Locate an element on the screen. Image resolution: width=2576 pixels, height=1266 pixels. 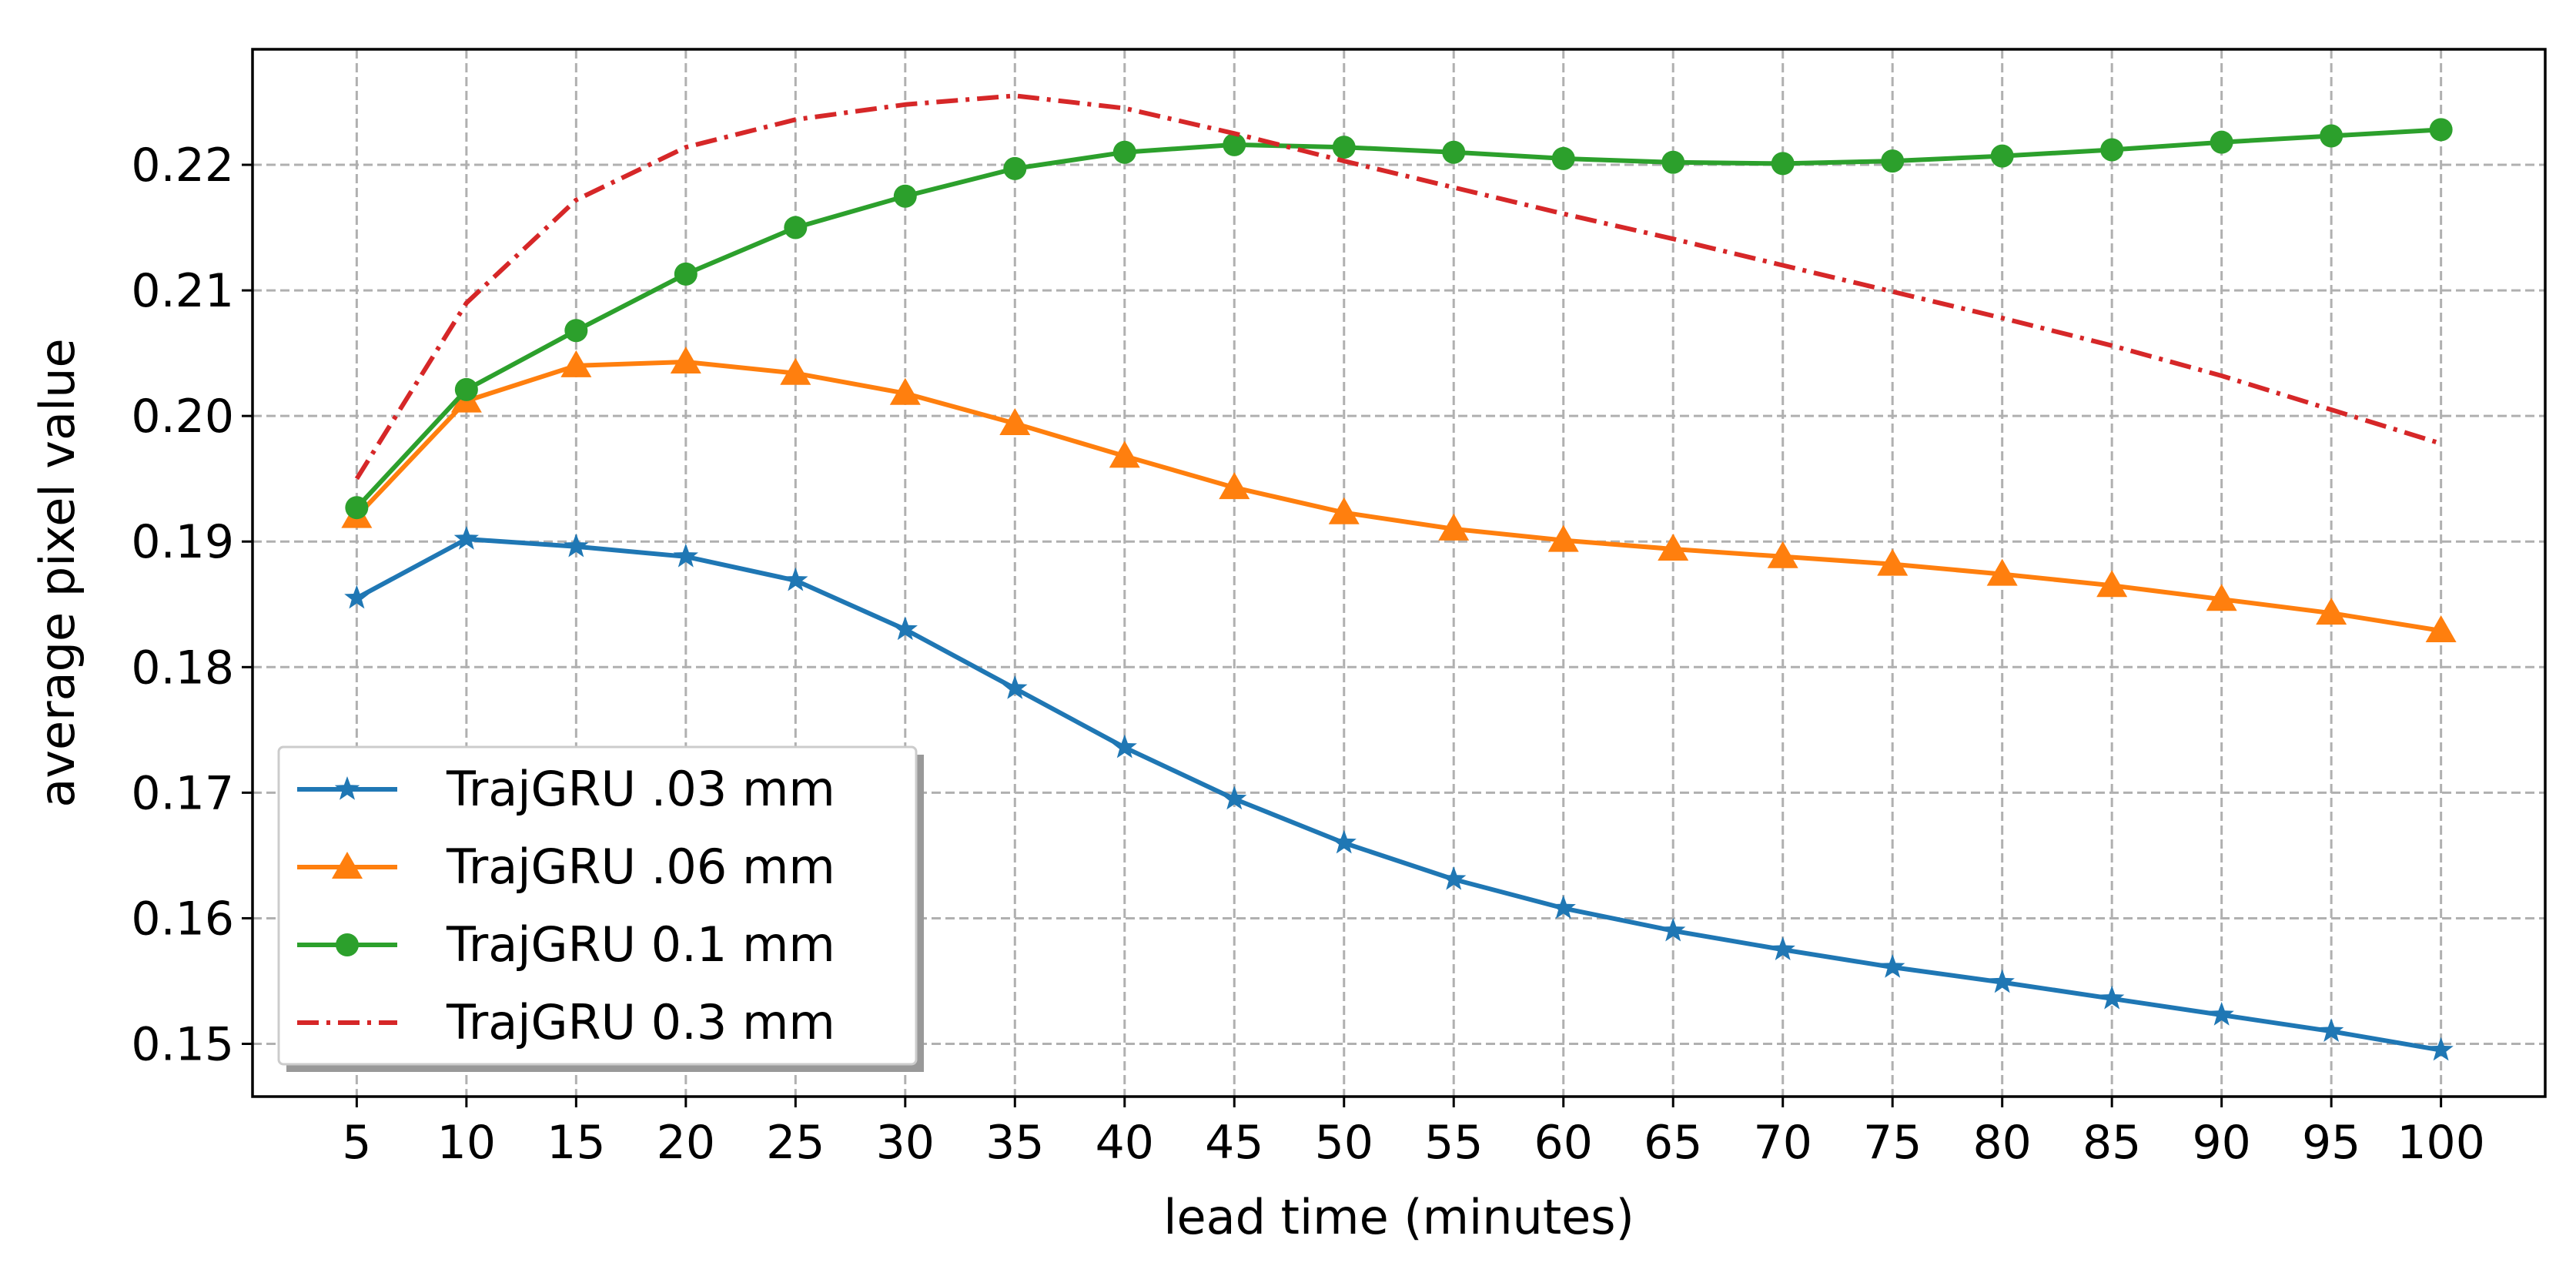
x-tick-label: 50 is located at coordinates (1344, 1143).